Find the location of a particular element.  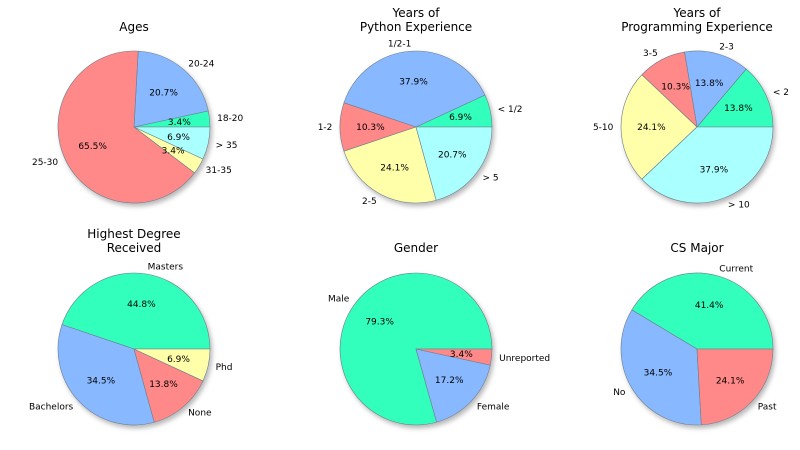

slice-percentage: 65.5% is located at coordinates (92, 147).